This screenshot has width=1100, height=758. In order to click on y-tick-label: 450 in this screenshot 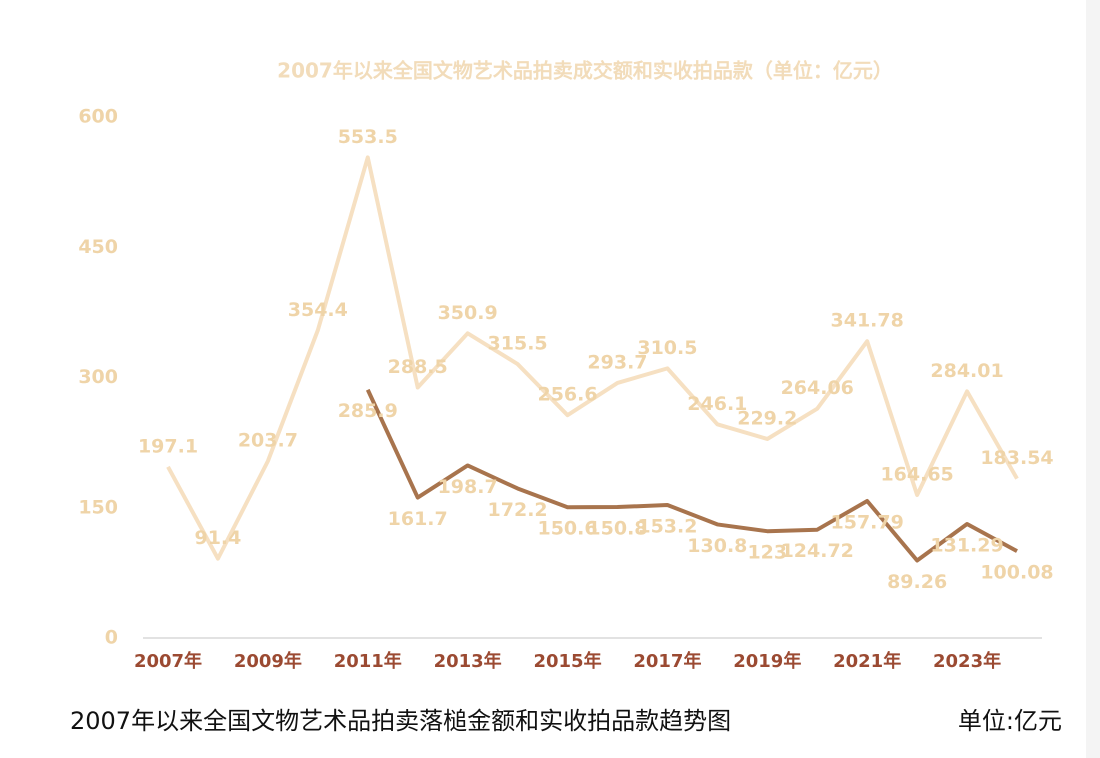, I will do `click(98, 247)`.